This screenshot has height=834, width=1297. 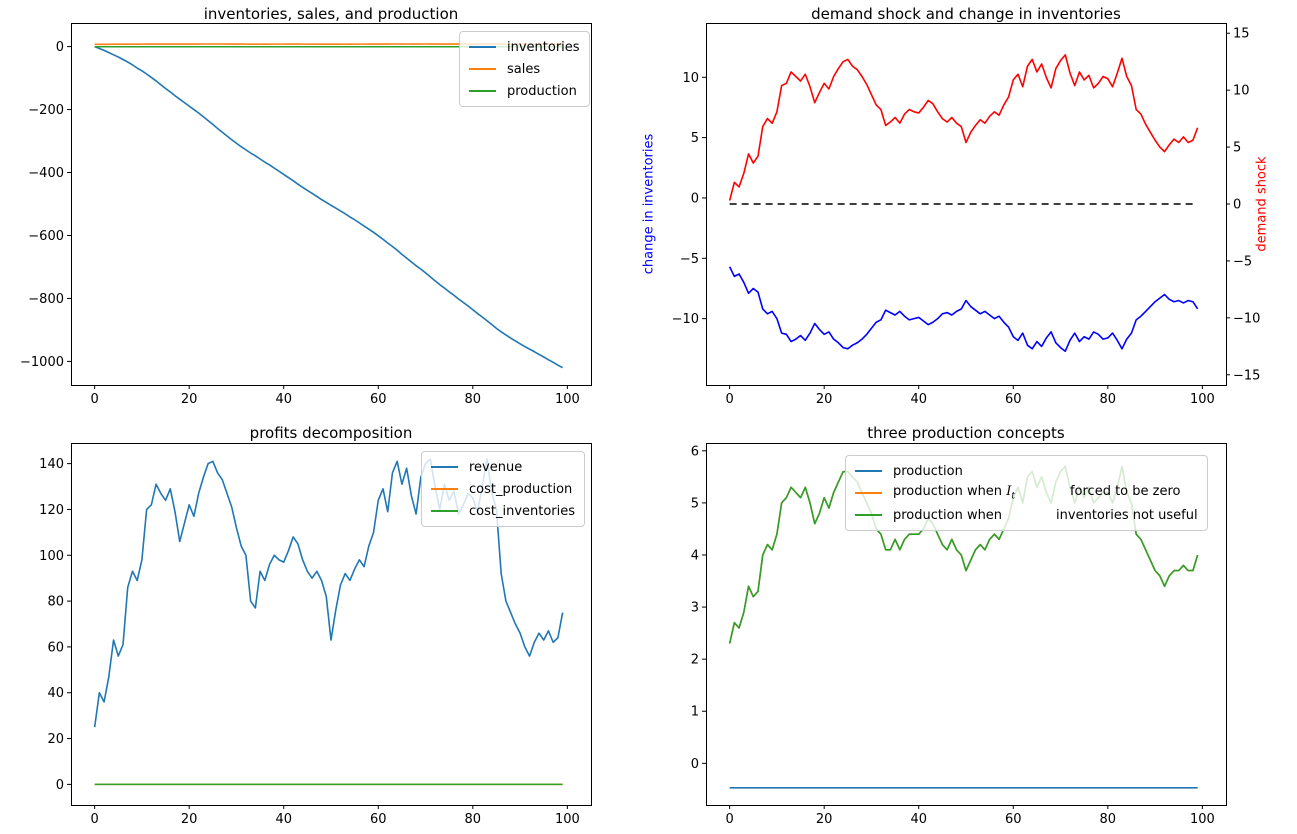 What do you see at coordinates (695, 451) in the screenshot?
I see `y-tick-label: 6` at bounding box center [695, 451].